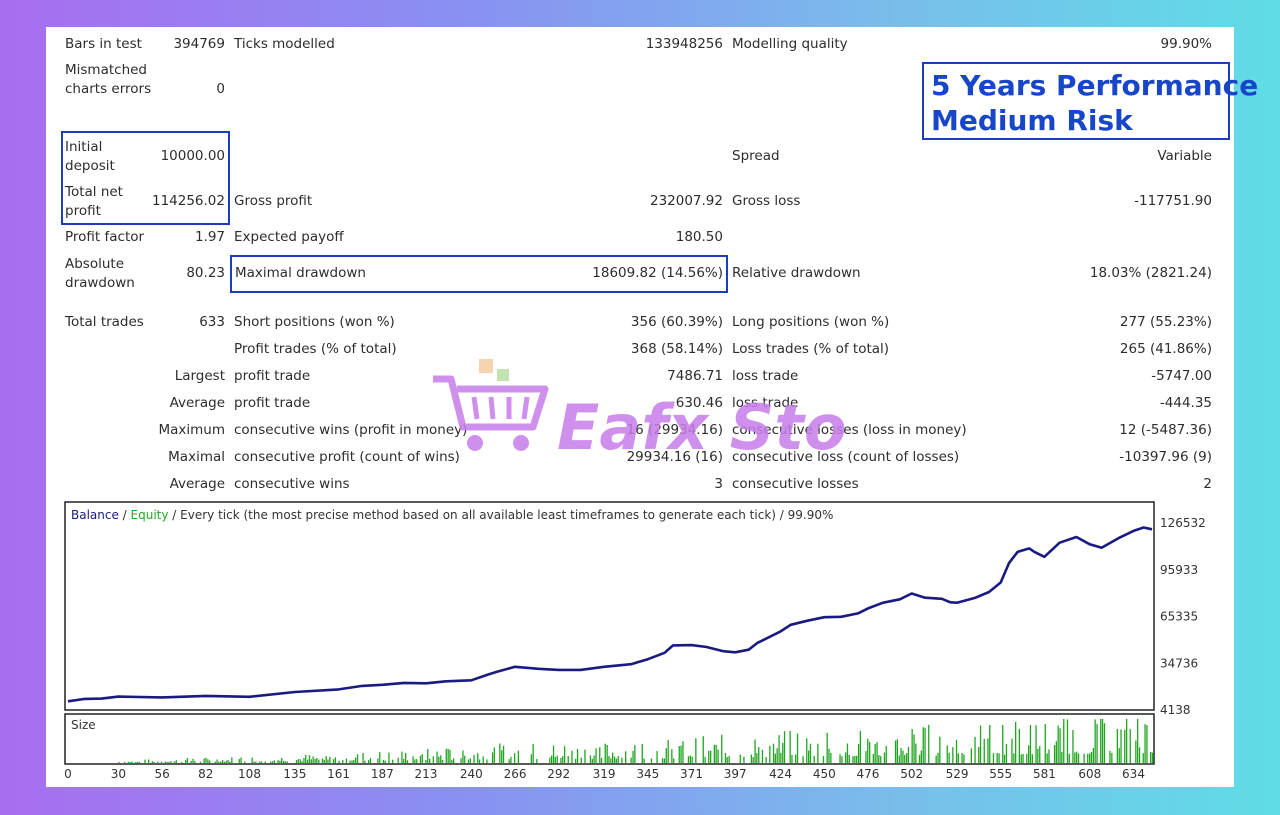  I want to click on x-tick-label: 555, so click(1000, 774).